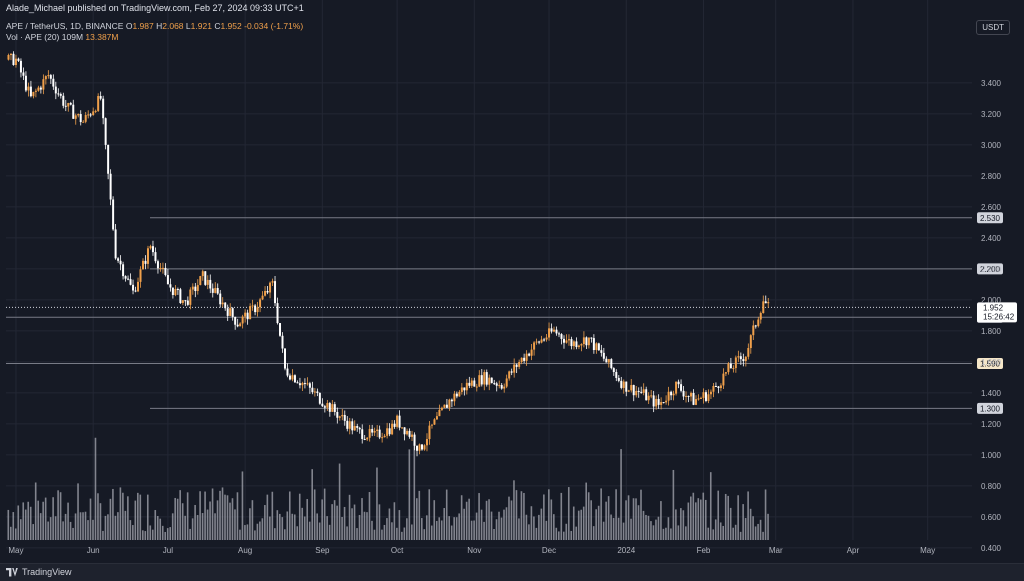 The width and height of the screenshot is (1024, 581). I want to click on reference-label: 1.590, so click(990, 363).